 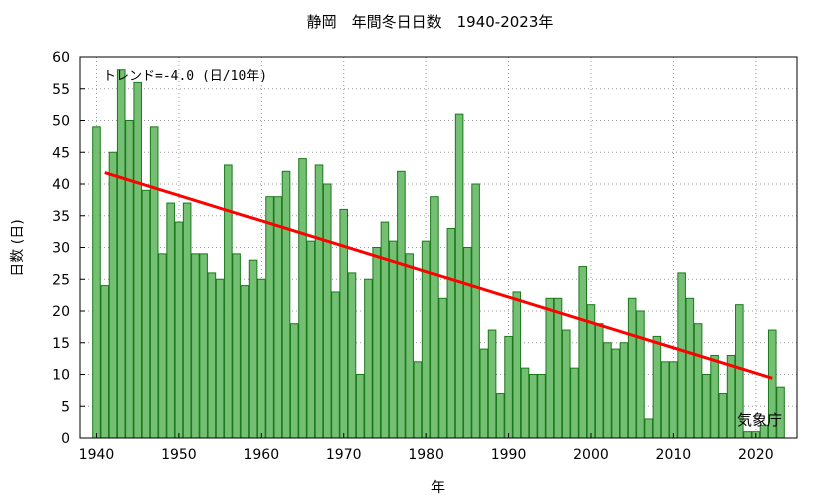 What do you see at coordinates (146, 314) in the screenshot?
I see `bar-1946` at bounding box center [146, 314].